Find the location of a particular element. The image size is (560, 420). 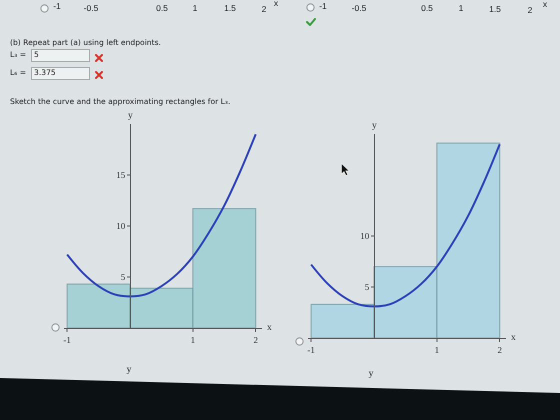

y-tick-label: 15 is located at coordinates (121, 175).